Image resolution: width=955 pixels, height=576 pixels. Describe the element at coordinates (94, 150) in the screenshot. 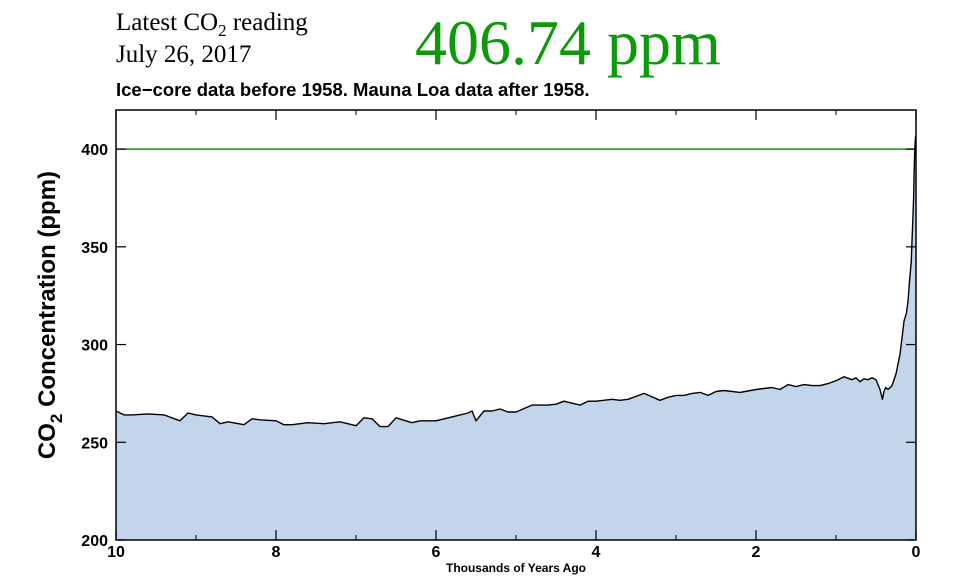

I see `y-tick-label: 400` at that location.